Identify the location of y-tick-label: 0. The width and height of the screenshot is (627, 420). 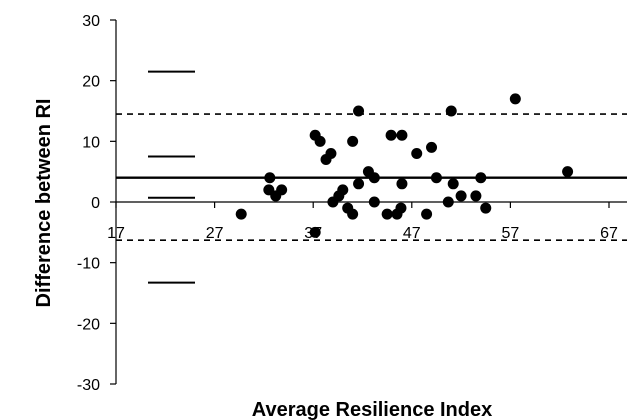
(95, 203).